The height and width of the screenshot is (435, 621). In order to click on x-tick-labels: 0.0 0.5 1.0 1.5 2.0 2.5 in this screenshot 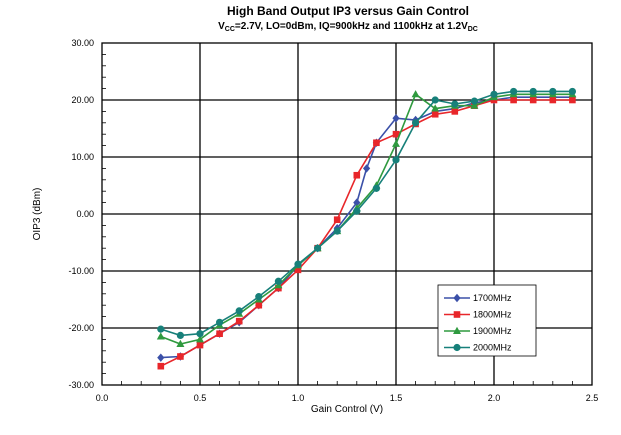, I will do `click(347, 398)`.